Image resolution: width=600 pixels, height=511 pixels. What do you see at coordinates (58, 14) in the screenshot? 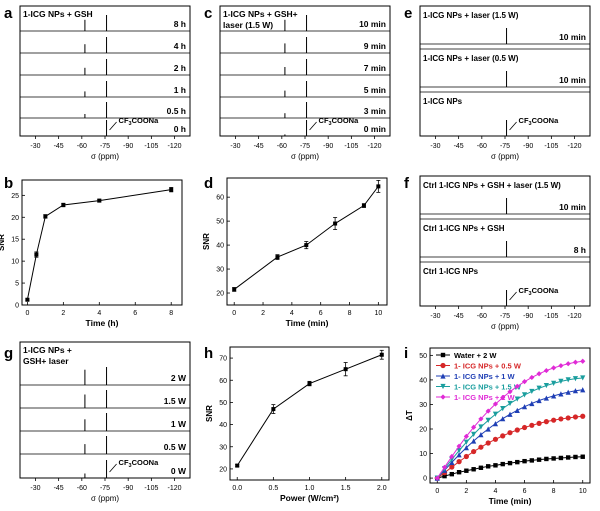
I see `panel-header-a: 1-ICG NPs + GSH` at bounding box center [58, 14].